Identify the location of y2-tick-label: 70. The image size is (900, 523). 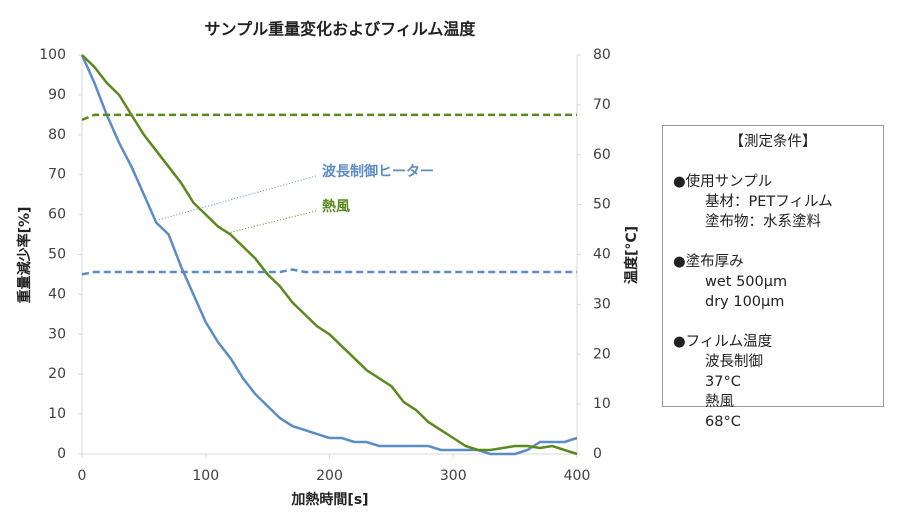
(602, 105).